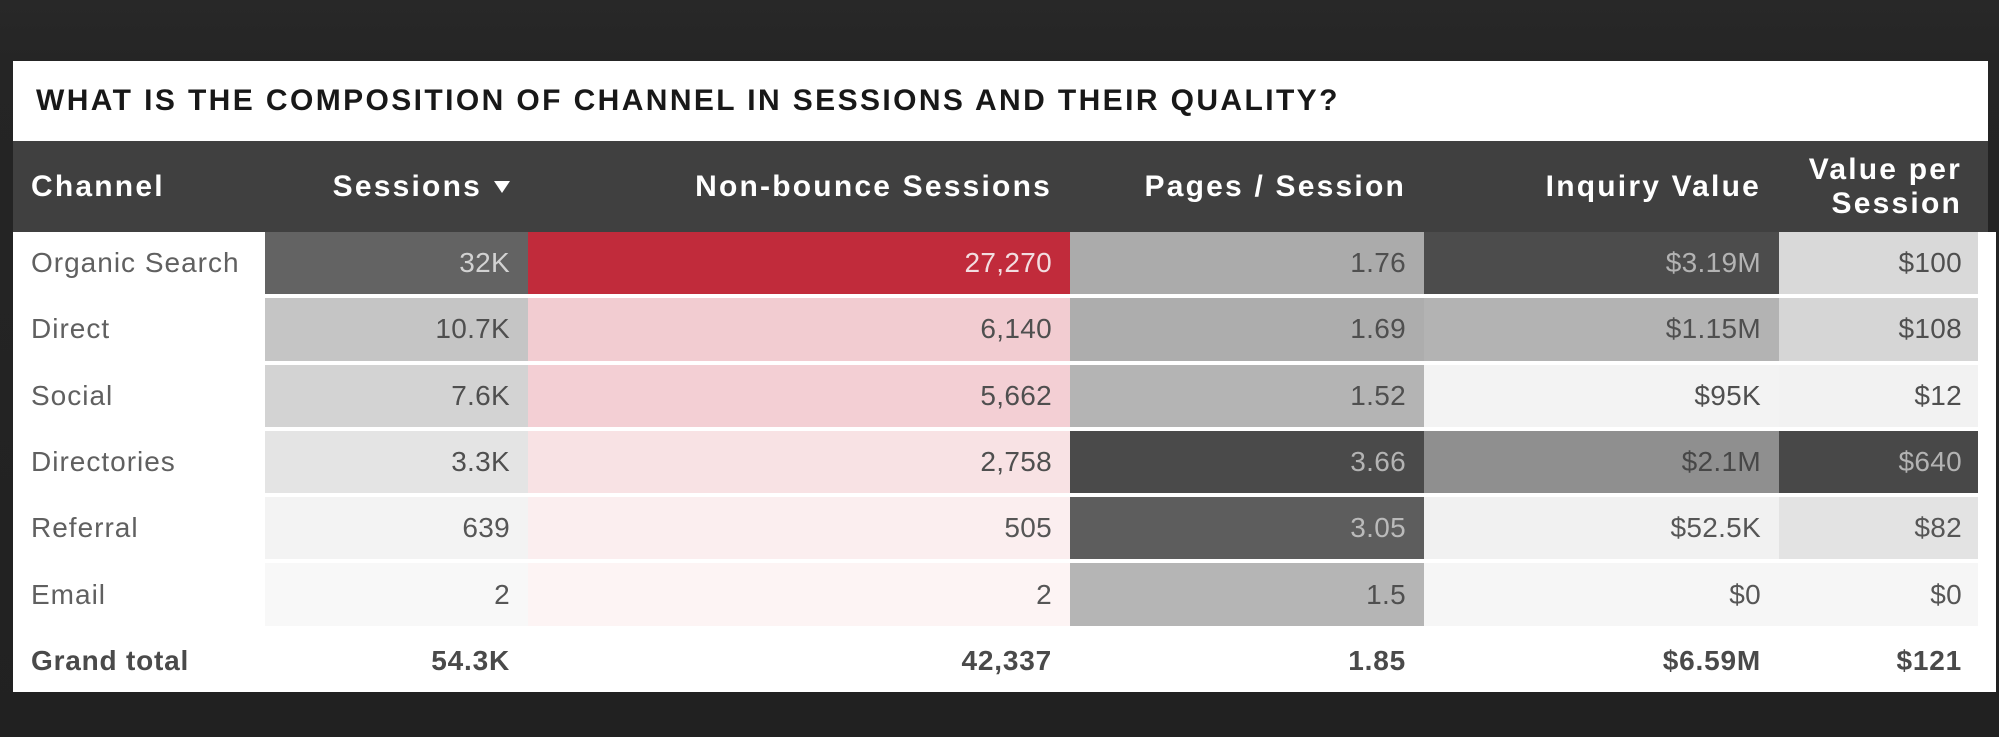 This screenshot has width=1999, height=737. What do you see at coordinates (1247, 265) in the screenshot?
I see `pages-value-cell: 1.76` at bounding box center [1247, 265].